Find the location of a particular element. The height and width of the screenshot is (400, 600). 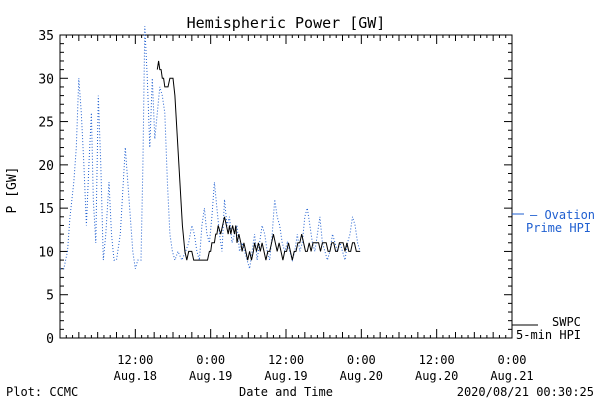

y-axis-label: P [GW] is located at coordinates (12, 190).